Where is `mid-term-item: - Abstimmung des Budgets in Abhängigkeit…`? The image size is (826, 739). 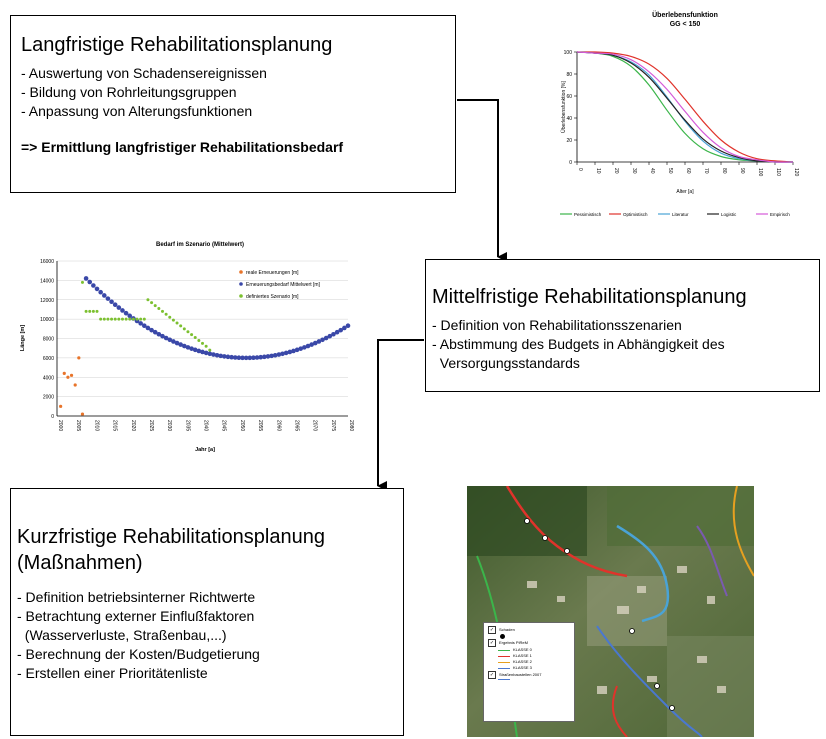 mid-term-item: - Abstimmung des Budgets in Abhängigkeit… is located at coordinates (578, 353).